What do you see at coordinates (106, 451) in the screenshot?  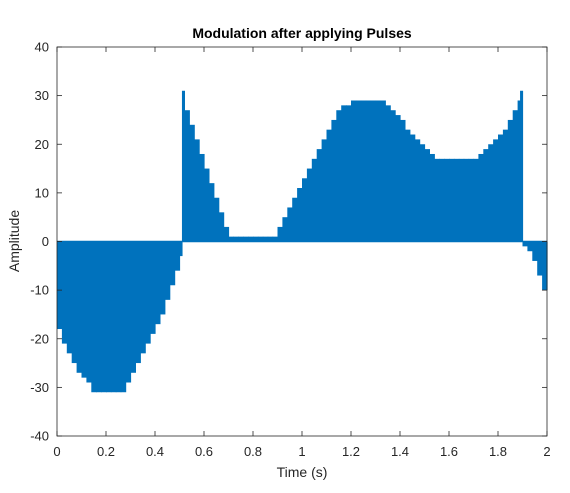 I see `x-tick-label: 0.2` at bounding box center [106, 451].